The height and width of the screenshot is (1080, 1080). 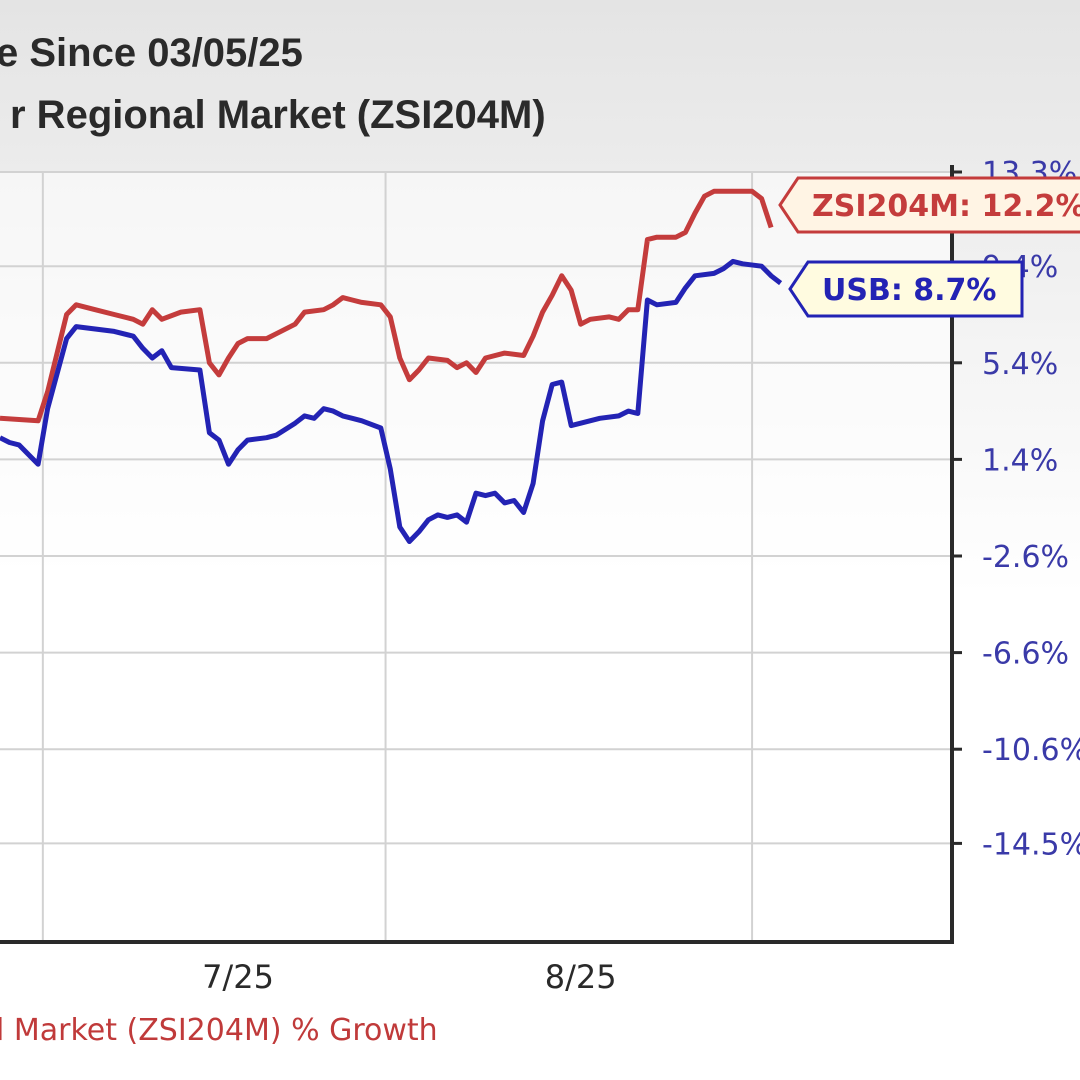 What do you see at coordinates (581, 977) in the screenshot?
I see `x-tick-label: 8/25` at bounding box center [581, 977].